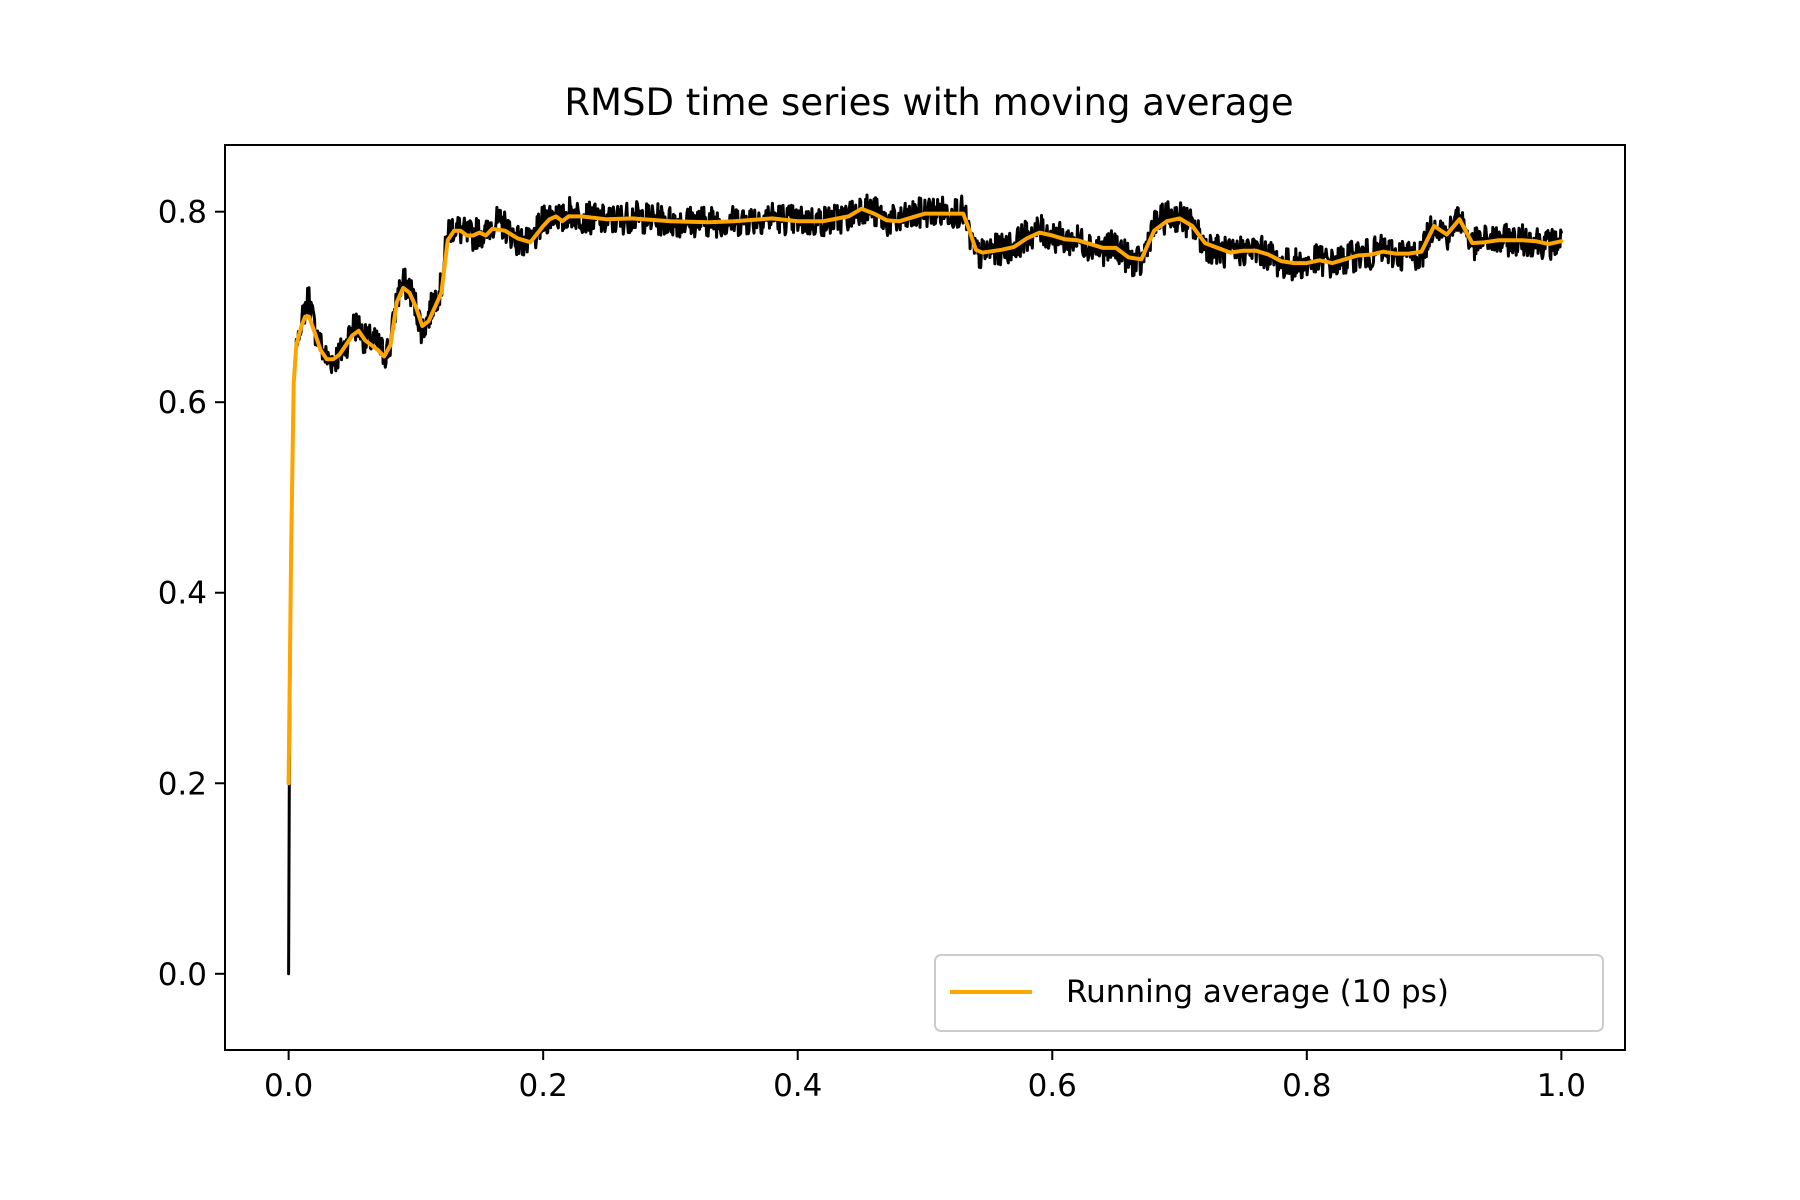 Image resolution: width=1800 pixels, height=1200 pixels. What do you see at coordinates (797, 1086) in the screenshot?
I see `x-tick-label: 0.4` at bounding box center [797, 1086].